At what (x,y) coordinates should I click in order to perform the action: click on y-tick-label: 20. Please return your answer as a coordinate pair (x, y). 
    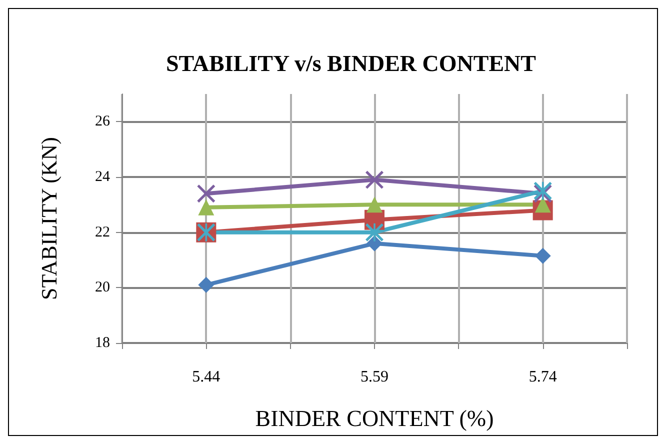
    Looking at the image, I should click on (102, 288).